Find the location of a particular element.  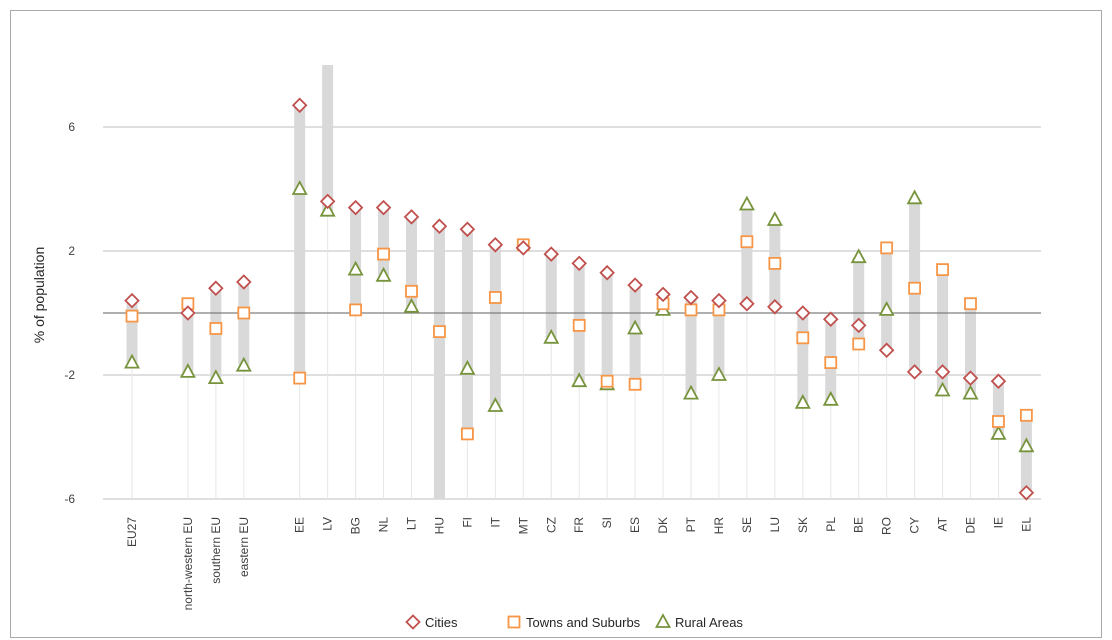

marker-rural-areas-hr is located at coordinates (718, 373).